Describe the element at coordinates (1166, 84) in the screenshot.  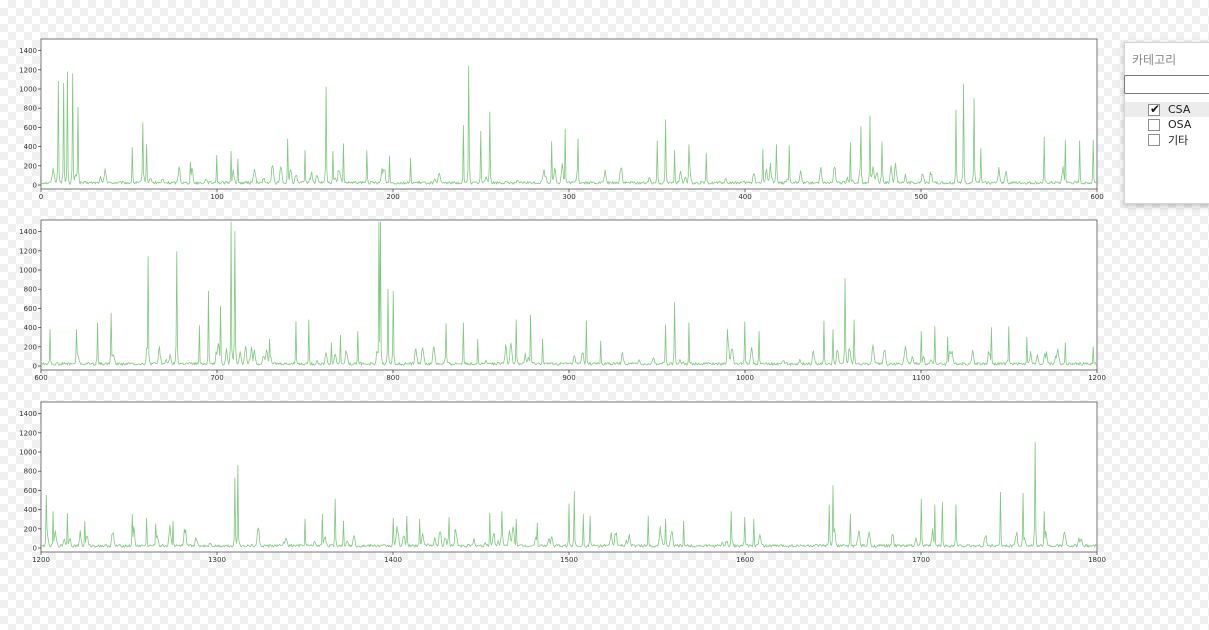
I see `category-filter-input` at that location.